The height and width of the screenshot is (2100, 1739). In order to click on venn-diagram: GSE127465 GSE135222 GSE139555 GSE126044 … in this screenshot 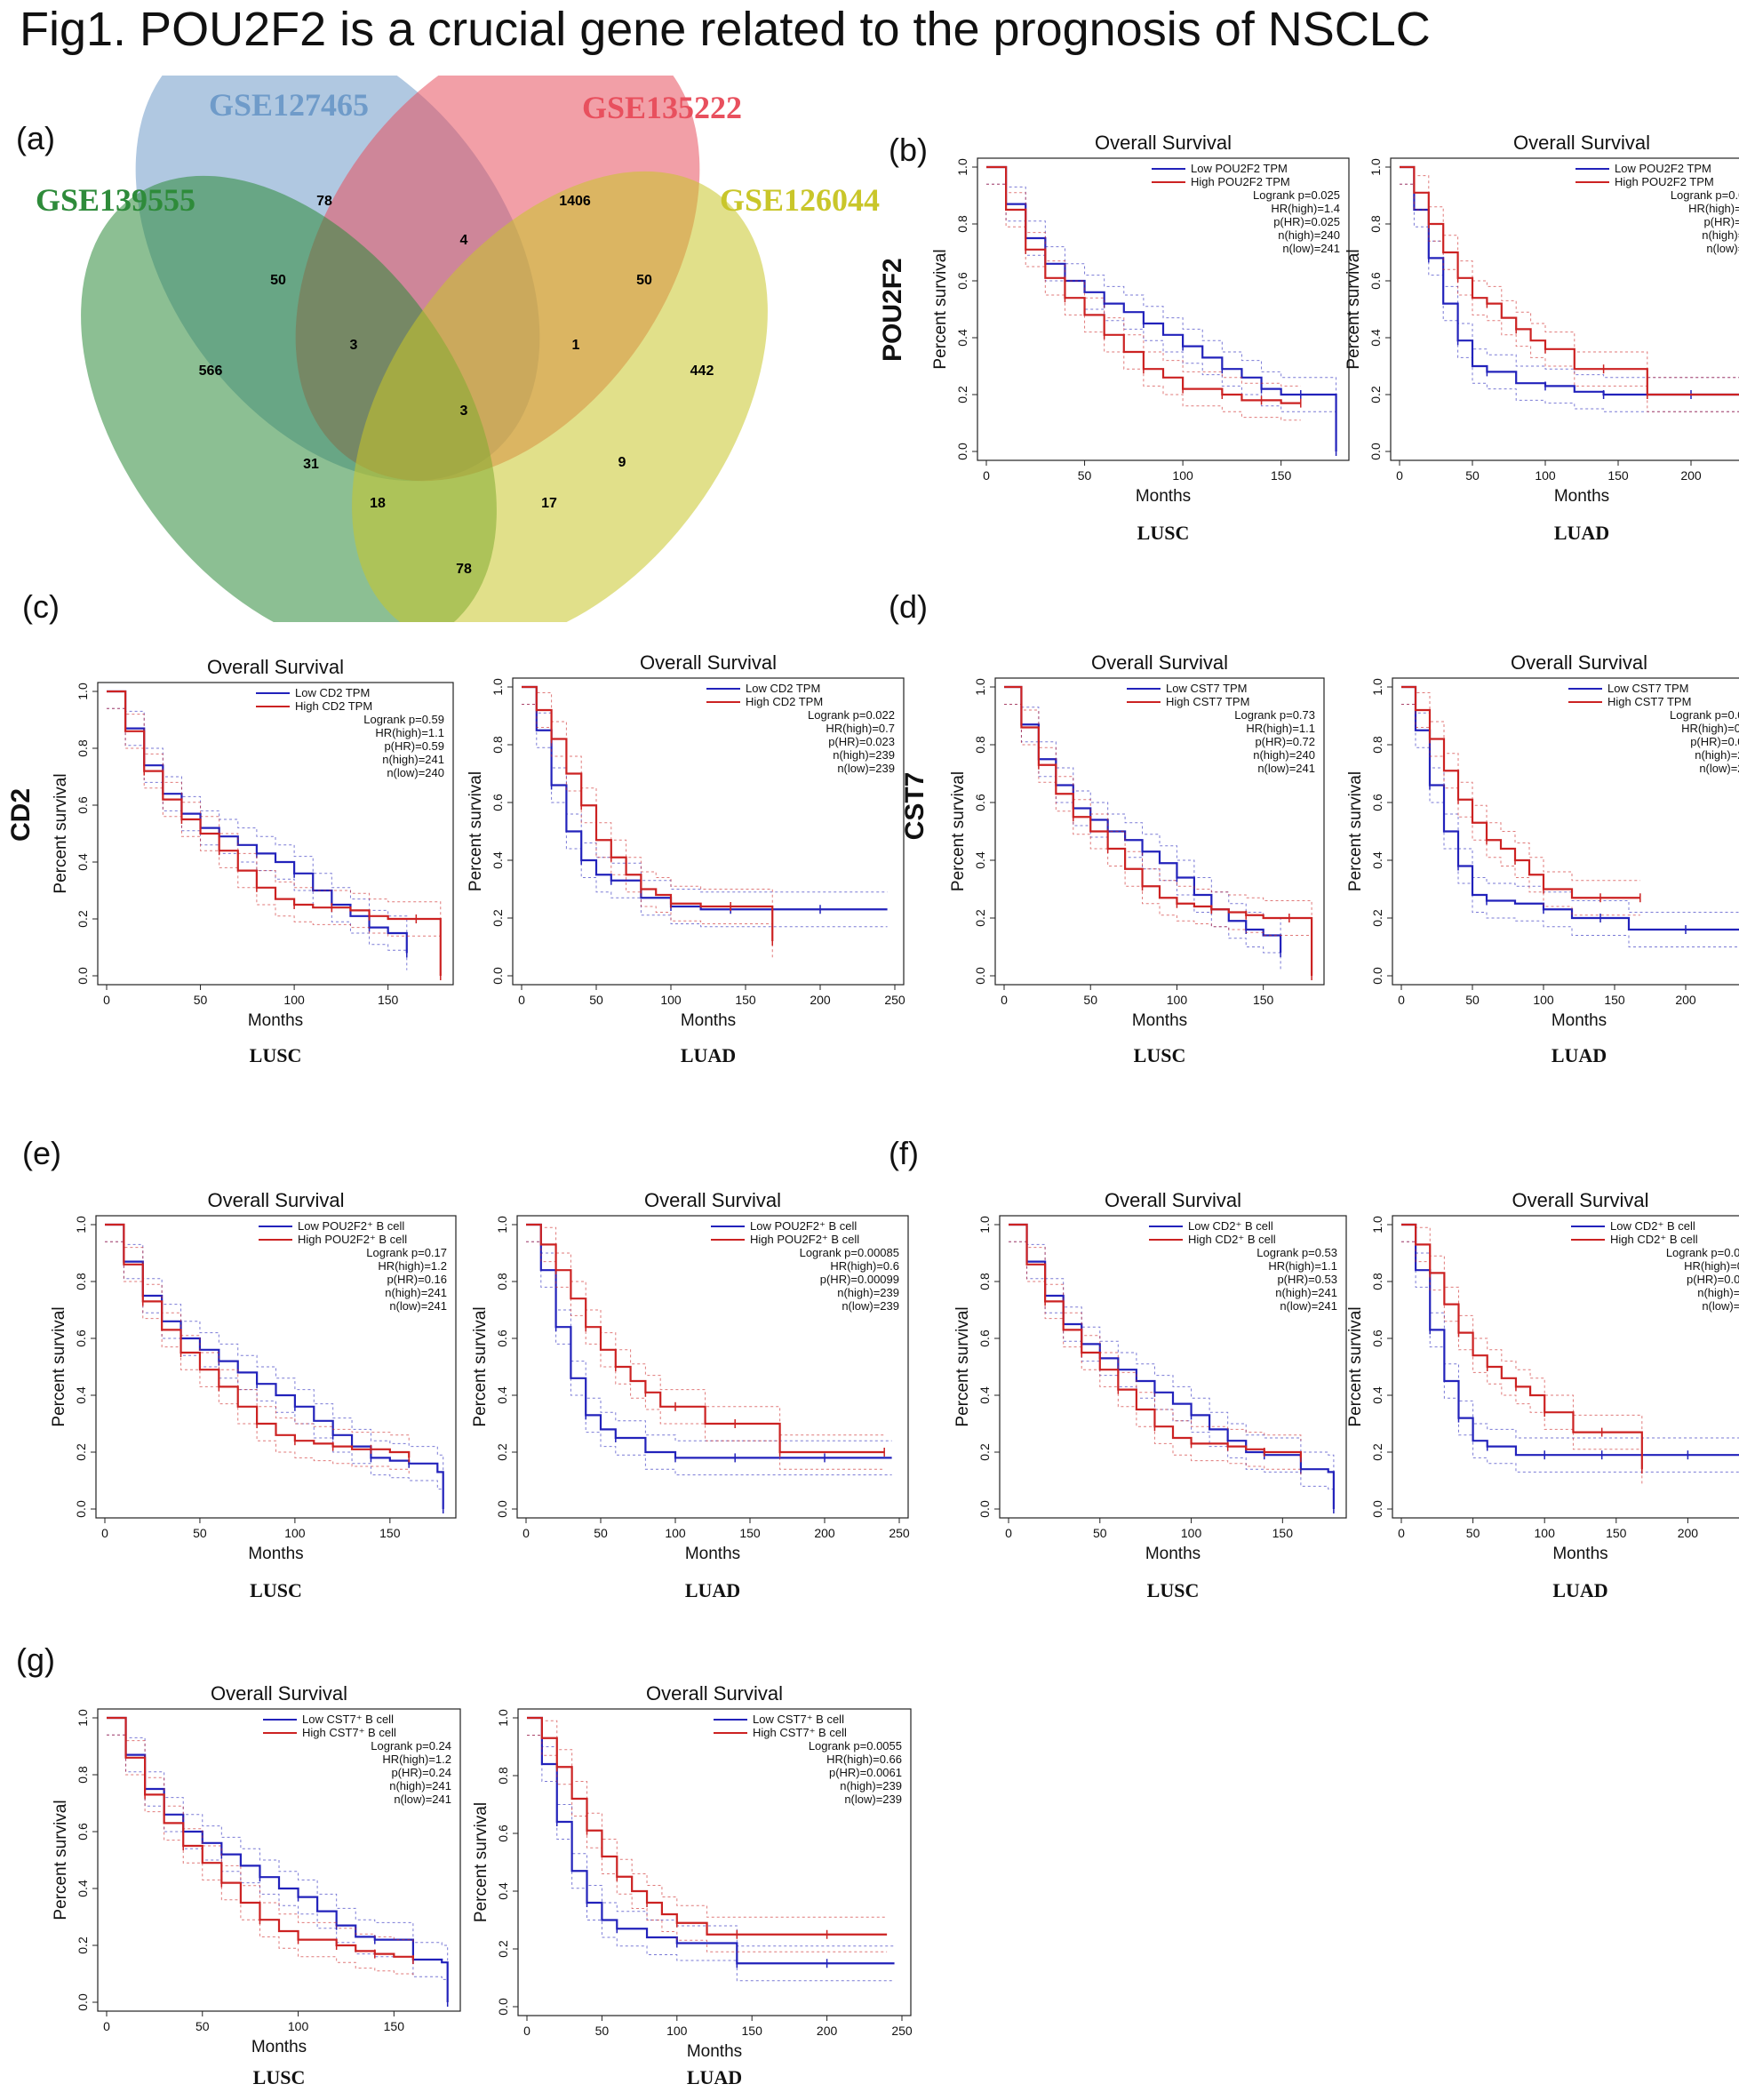, I will do `click(458, 349)`.